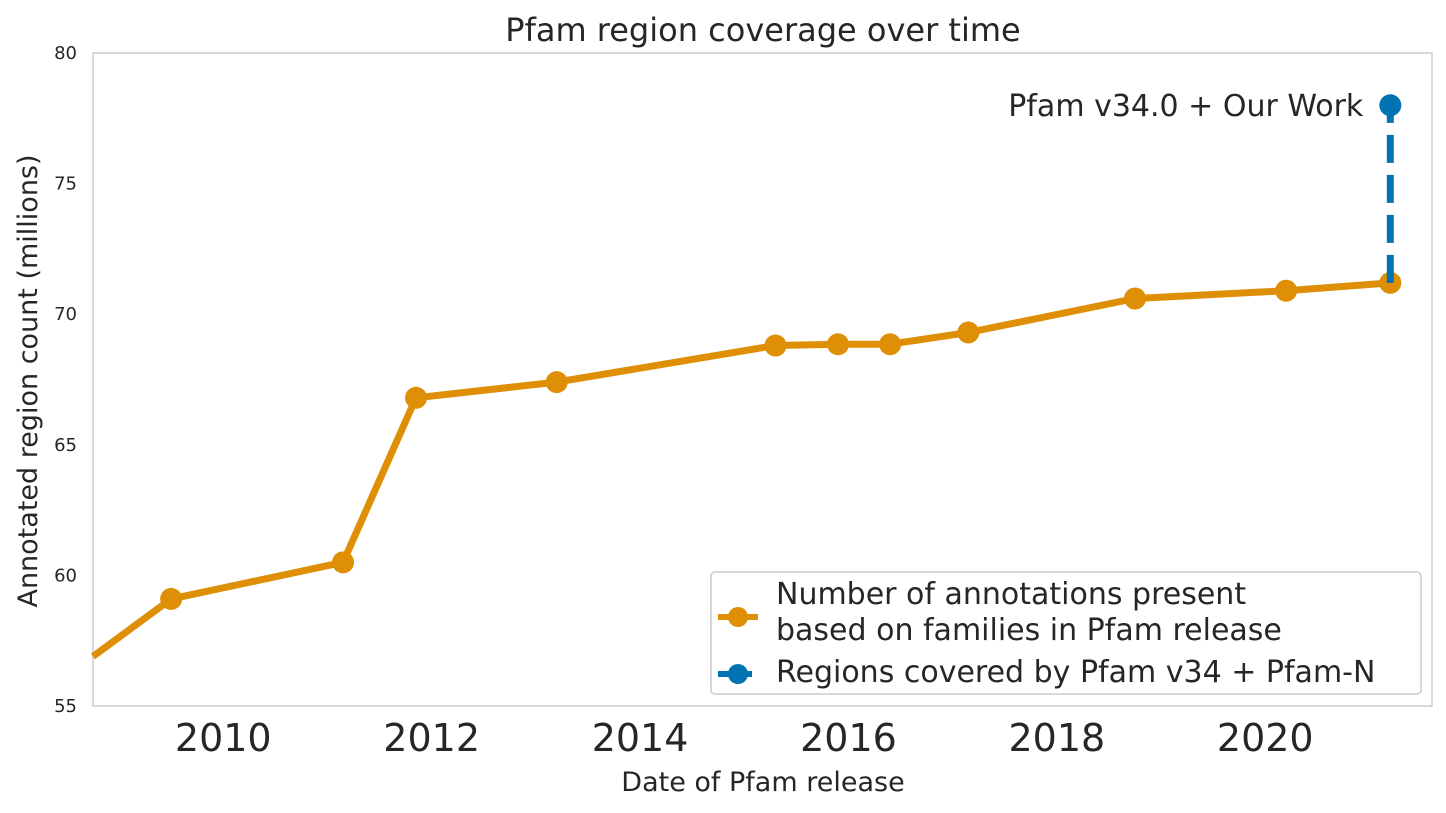  Describe the element at coordinates (738, 674) in the screenshot. I see `legend-marker-pfam-n` at that location.